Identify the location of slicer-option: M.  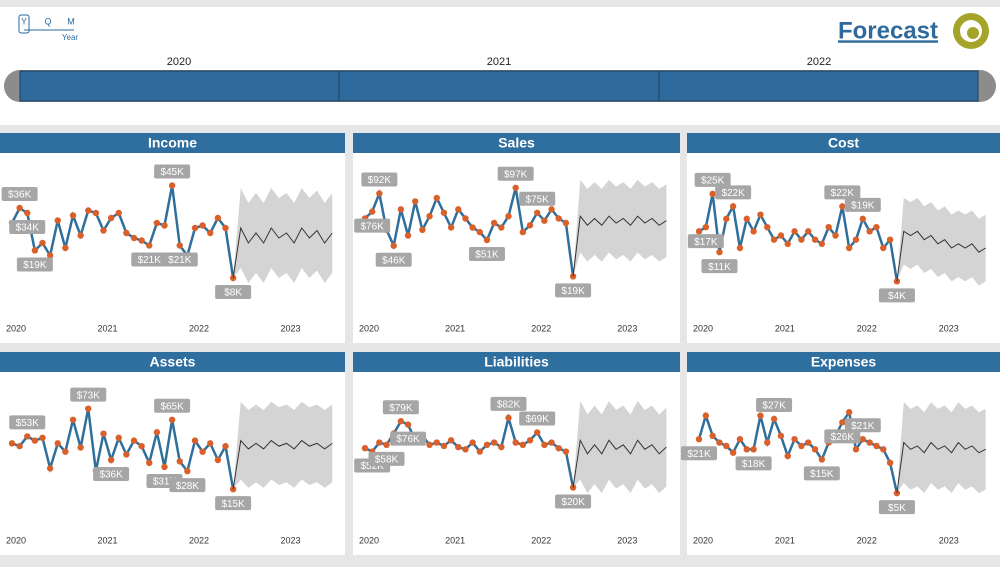
(71, 21).